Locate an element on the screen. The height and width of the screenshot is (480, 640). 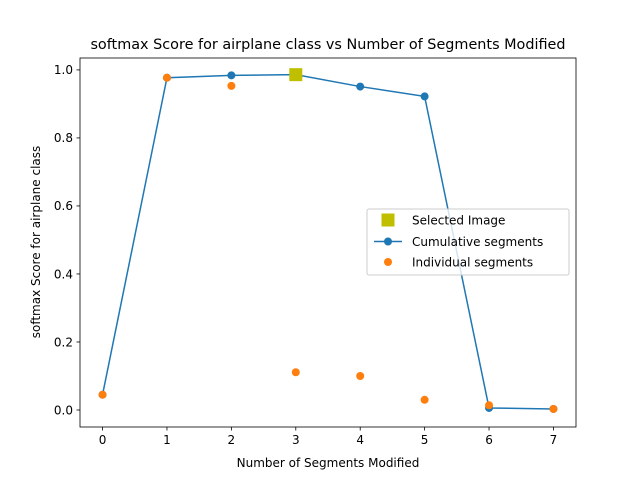
legend-individual-label: Individual segments is located at coordinates (472, 263).